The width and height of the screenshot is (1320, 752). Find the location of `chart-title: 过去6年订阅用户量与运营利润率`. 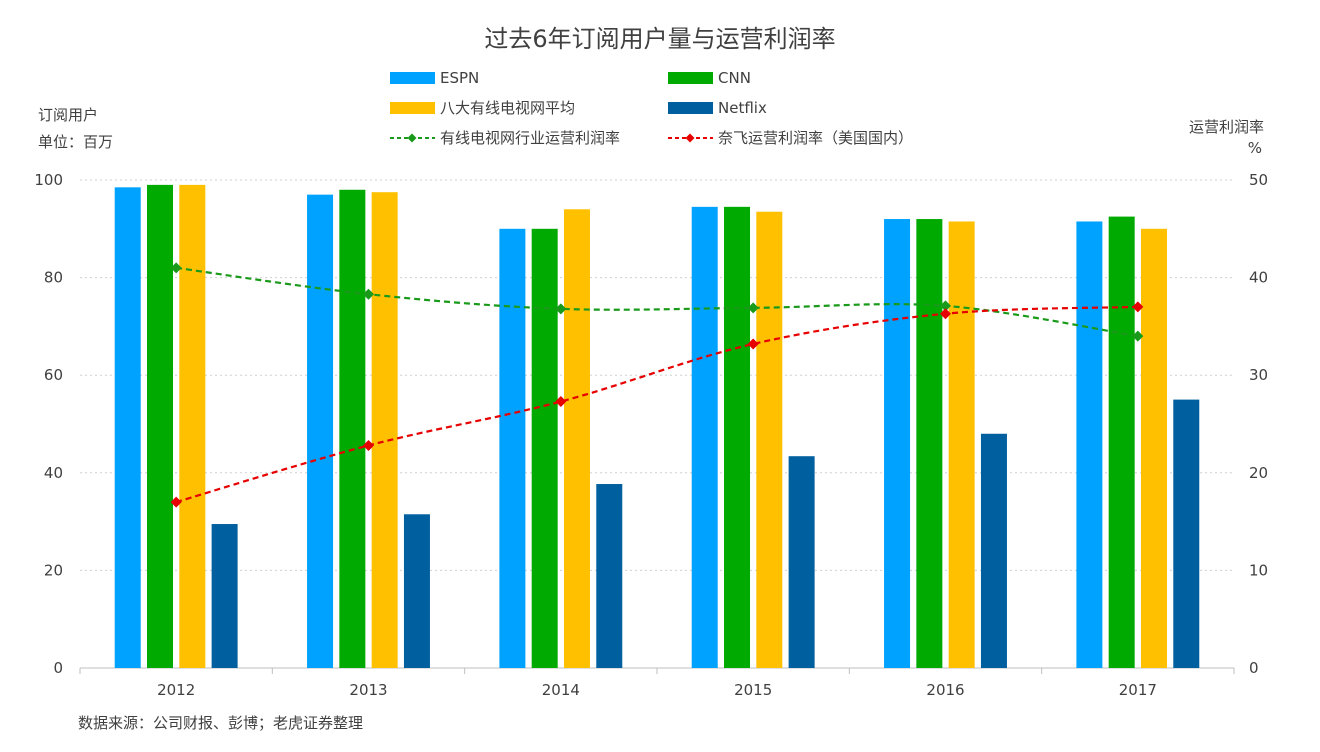

chart-title: 过去6年订阅用户量与运营利润率 is located at coordinates (659, 39).